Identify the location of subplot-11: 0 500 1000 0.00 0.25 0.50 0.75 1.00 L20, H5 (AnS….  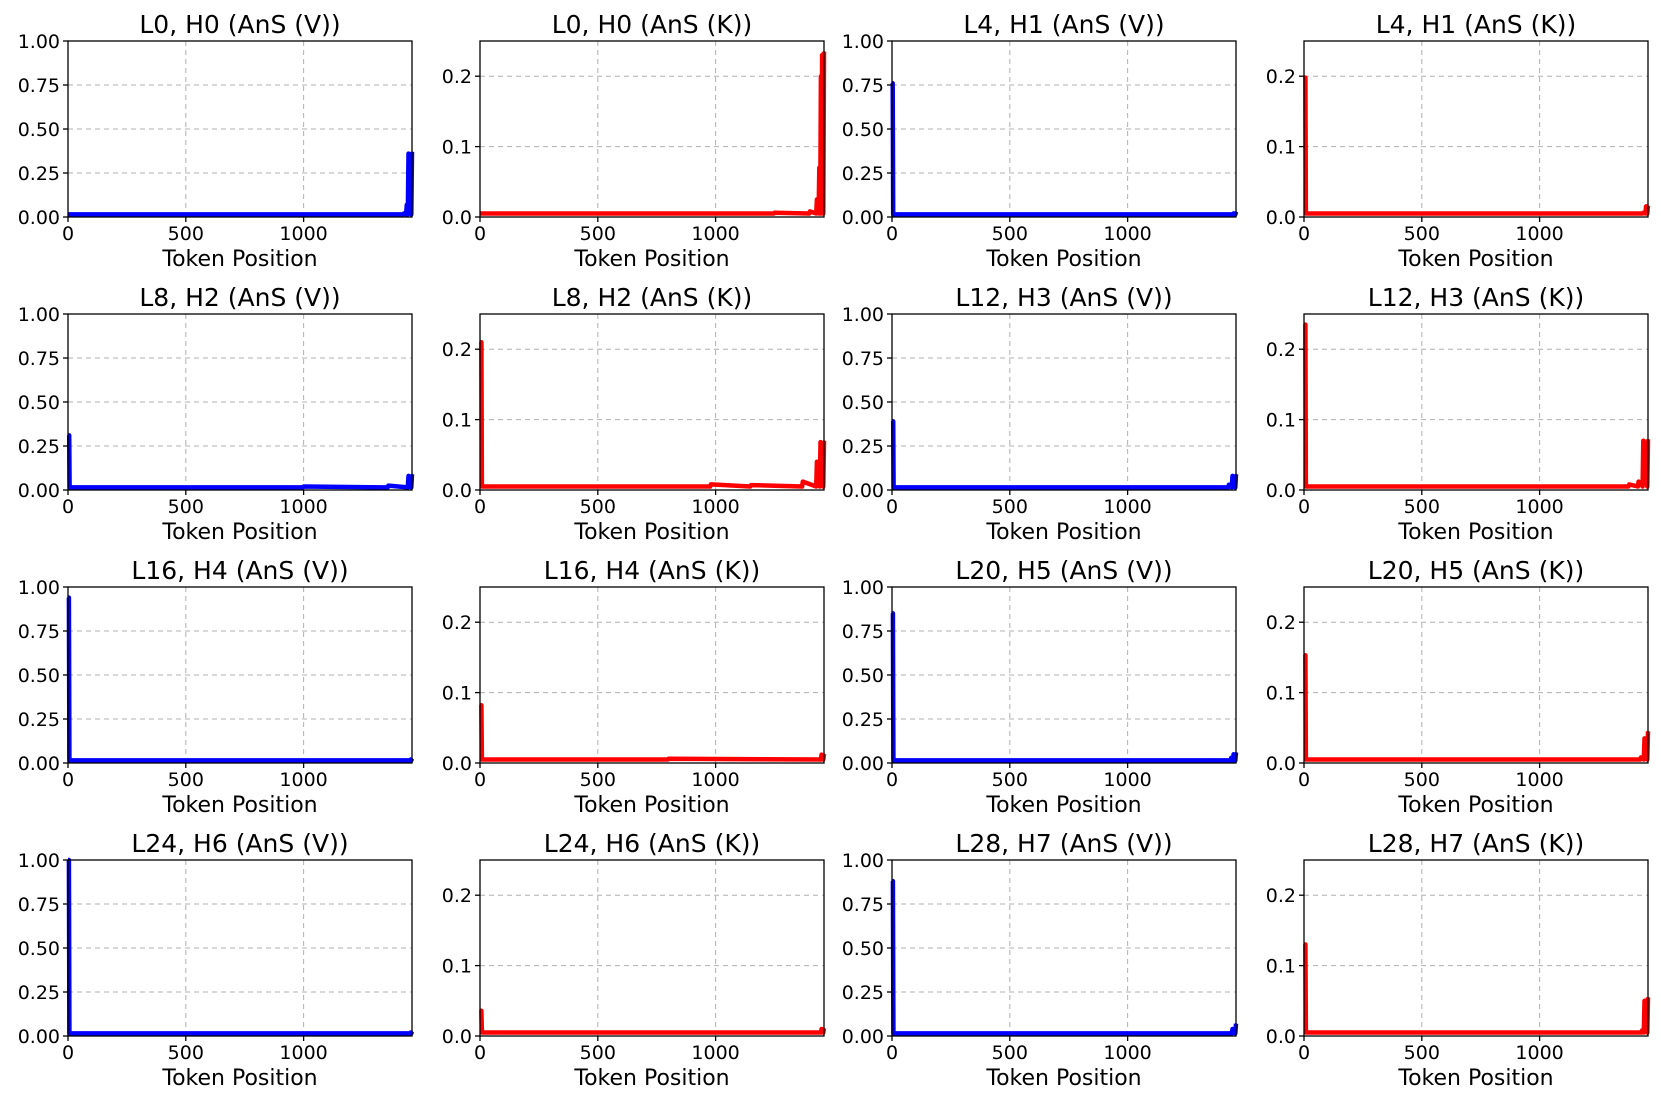
(1040, 687).